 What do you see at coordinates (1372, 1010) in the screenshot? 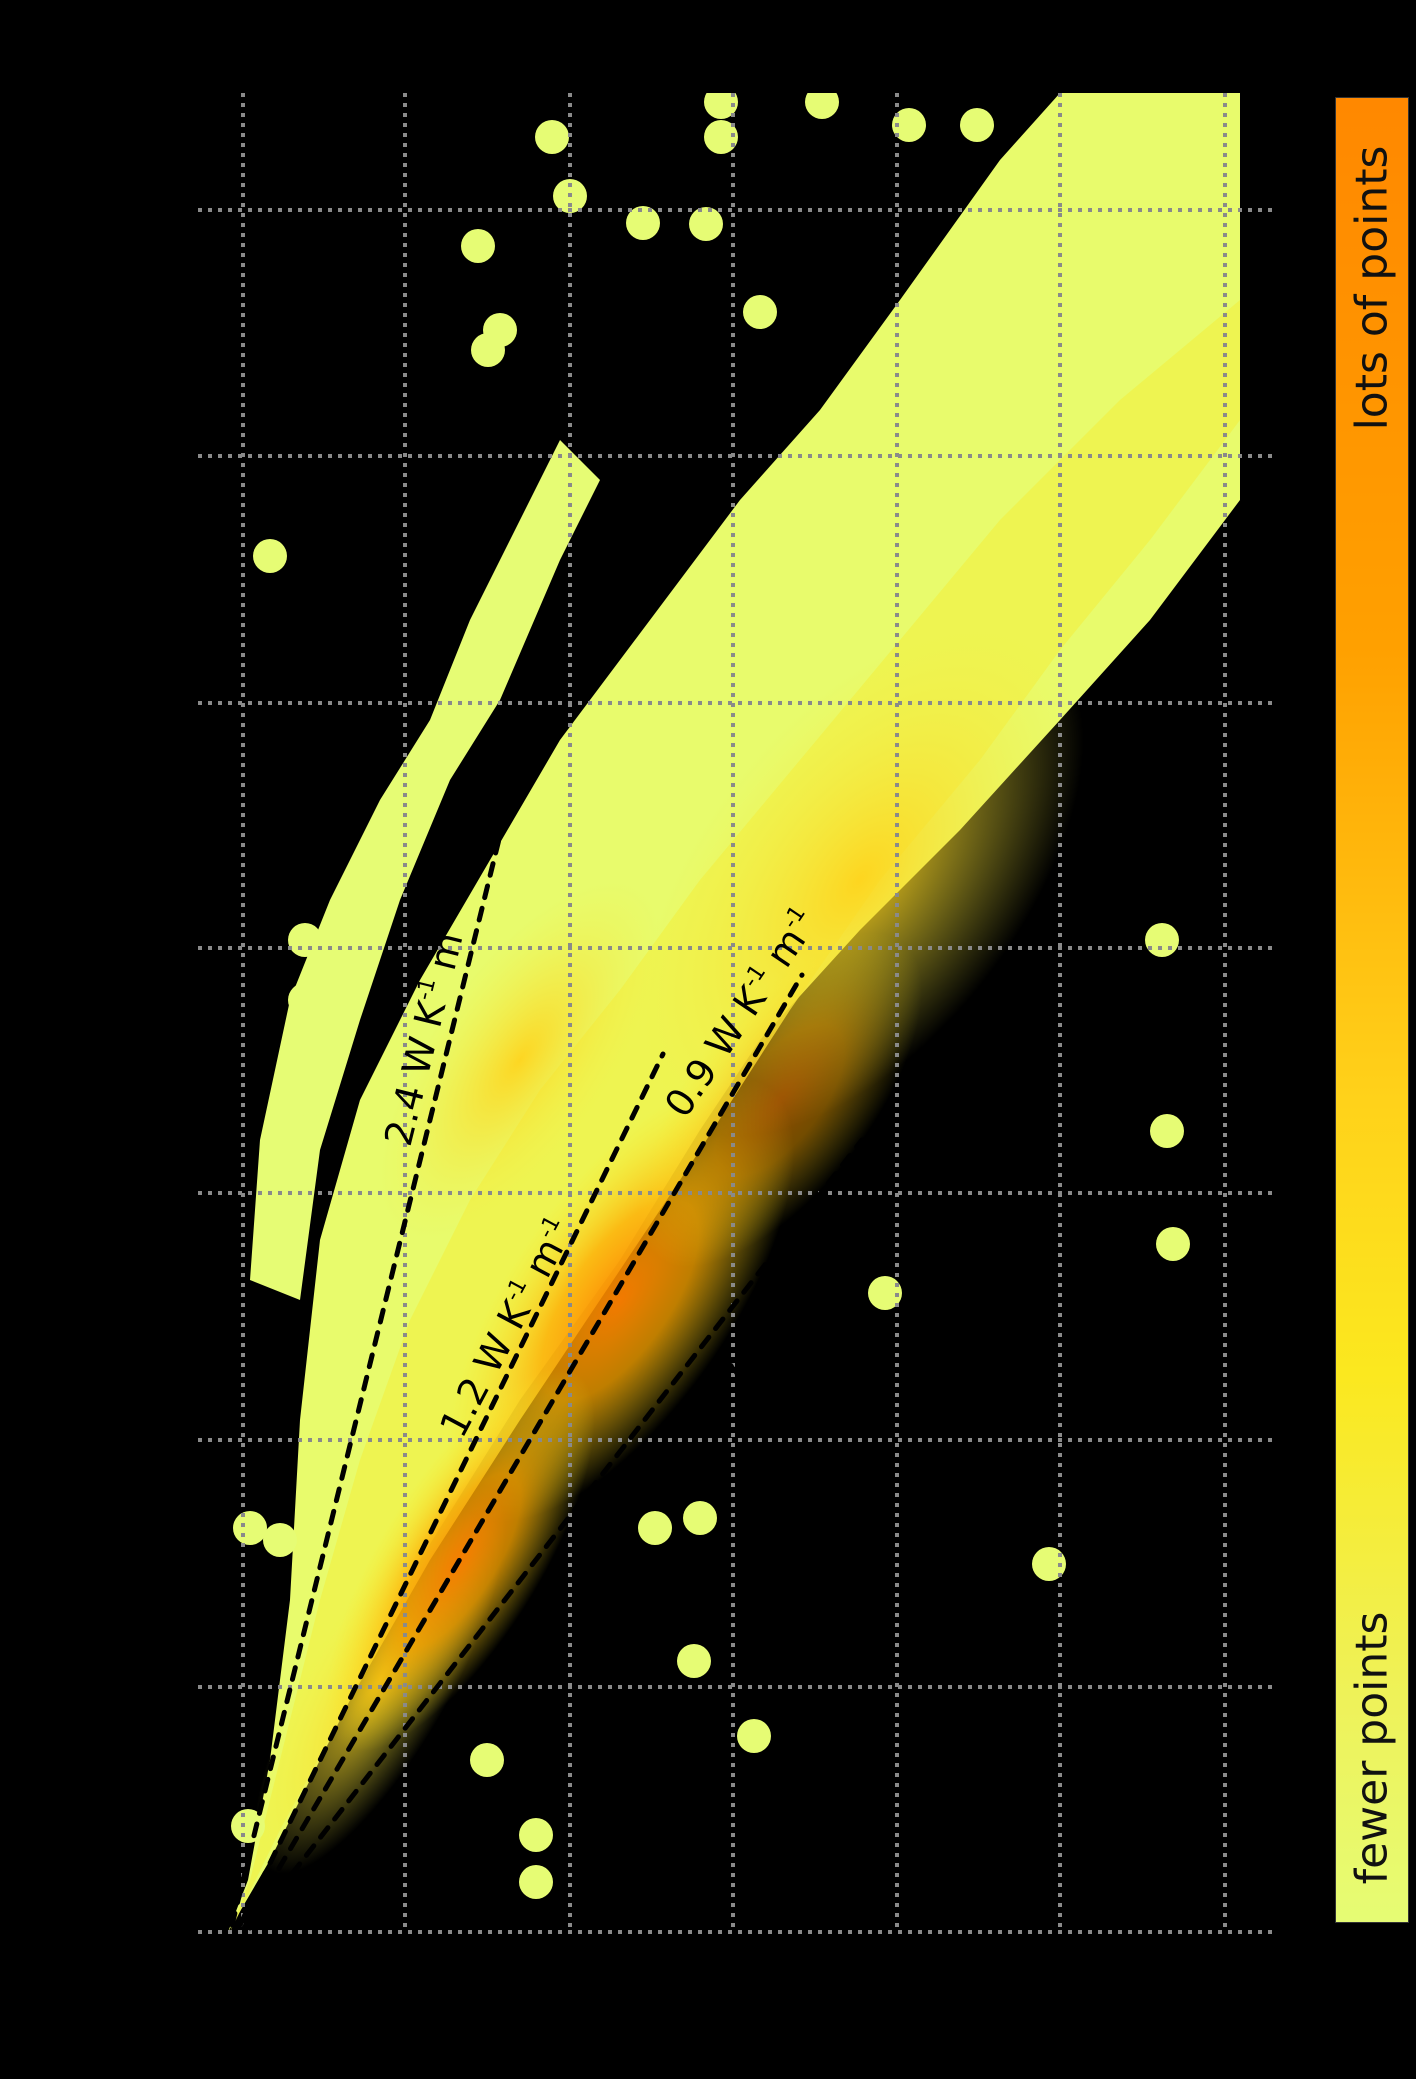
I see `density-colorbar: lots of points fewer points` at bounding box center [1372, 1010].